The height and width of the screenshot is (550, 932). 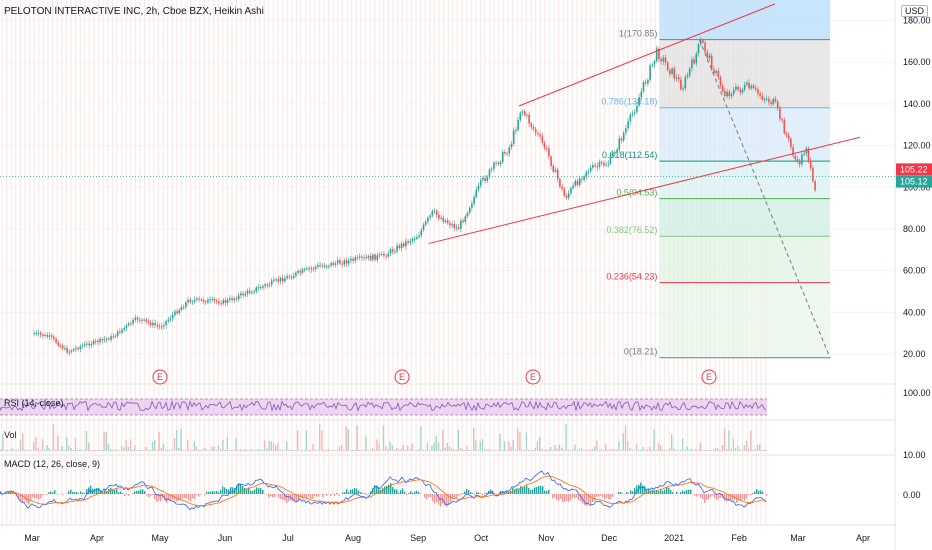 What do you see at coordinates (915, 11) in the screenshot?
I see `currency-button: USD` at bounding box center [915, 11].